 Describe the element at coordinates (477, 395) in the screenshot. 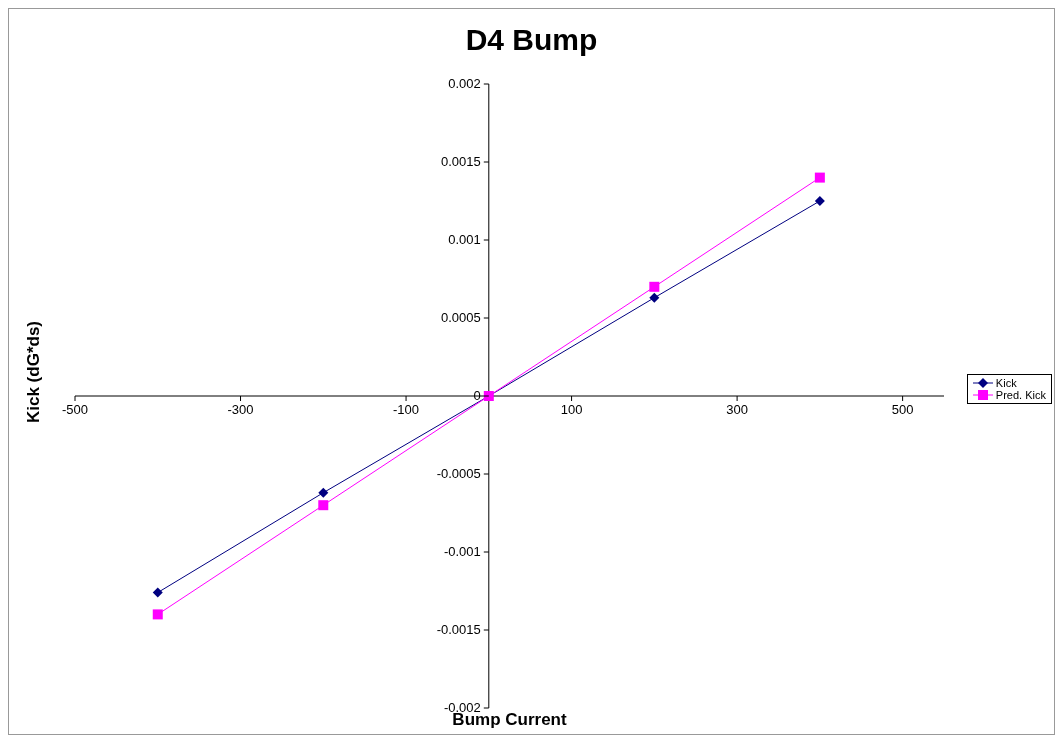

I see `y-tick-label: 0` at that location.